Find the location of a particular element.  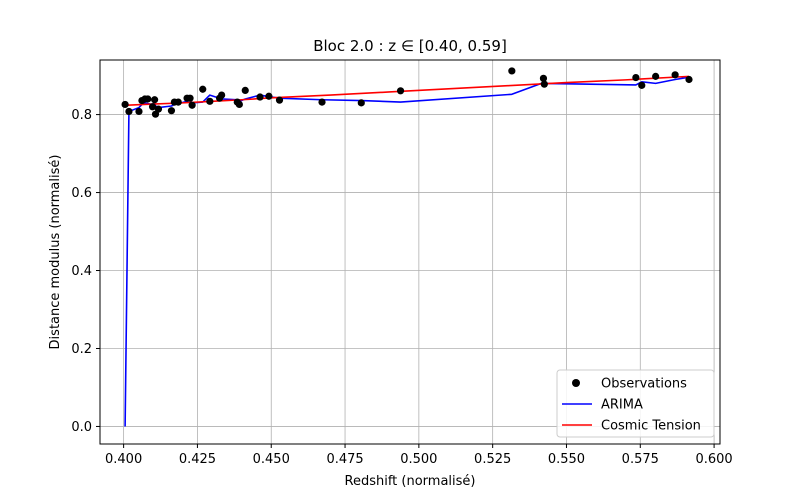

legend-label-arima: ARIMA is located at coordinates (622, 405).